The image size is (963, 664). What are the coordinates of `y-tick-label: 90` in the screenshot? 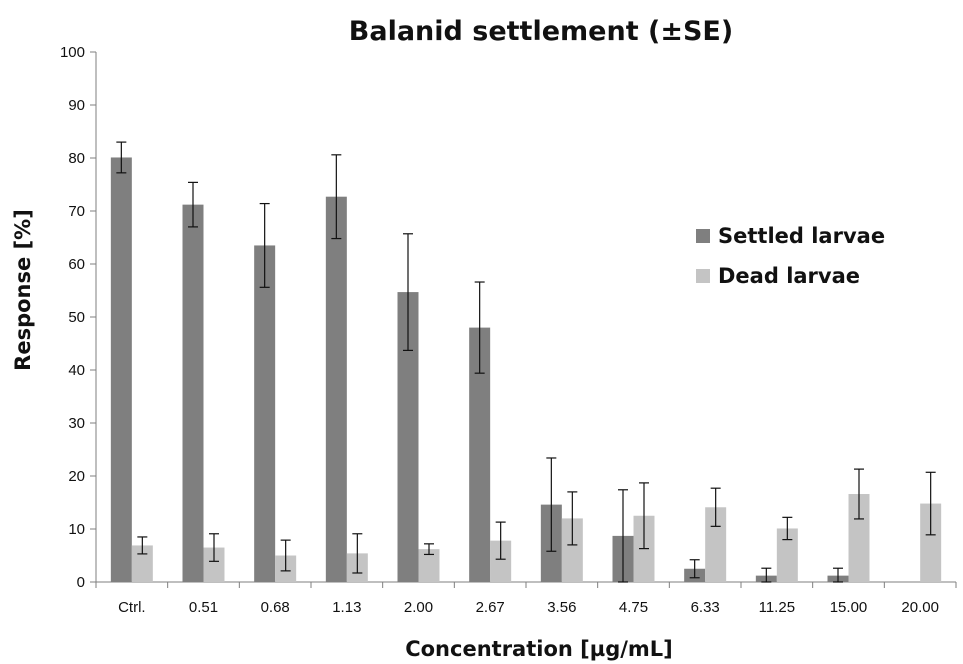 It's located at (76, 105).